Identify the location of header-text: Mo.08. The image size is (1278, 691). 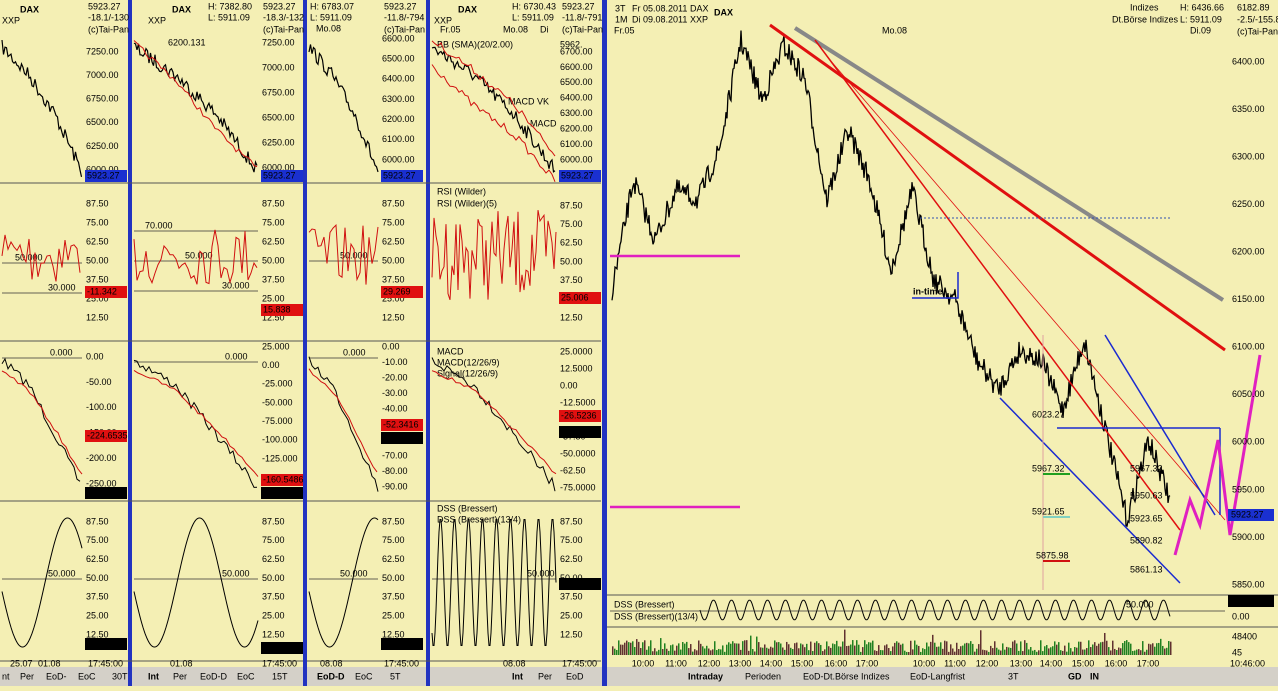
(328, 28).